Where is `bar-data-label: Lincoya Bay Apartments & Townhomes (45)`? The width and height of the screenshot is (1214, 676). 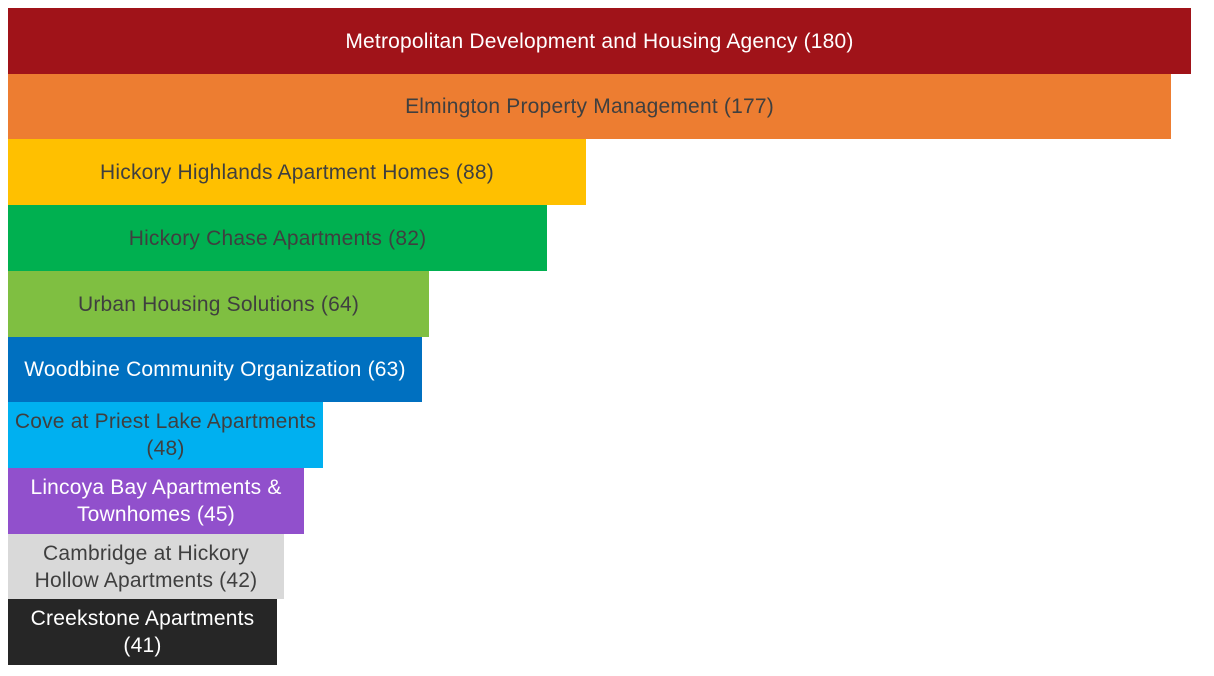
bar-data-label: Lincoya Bay Apartments & Townhomes (45) is located at coordinates (156, 501).